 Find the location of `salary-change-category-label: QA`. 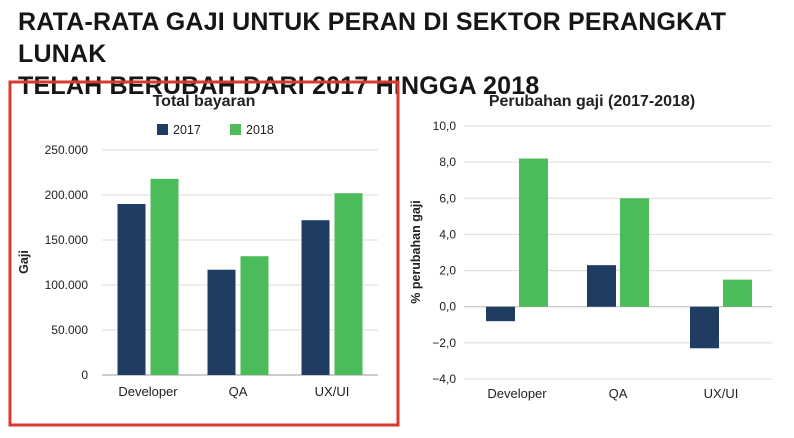

salary-change-category-label: QA is located at coordinates (618, 393).